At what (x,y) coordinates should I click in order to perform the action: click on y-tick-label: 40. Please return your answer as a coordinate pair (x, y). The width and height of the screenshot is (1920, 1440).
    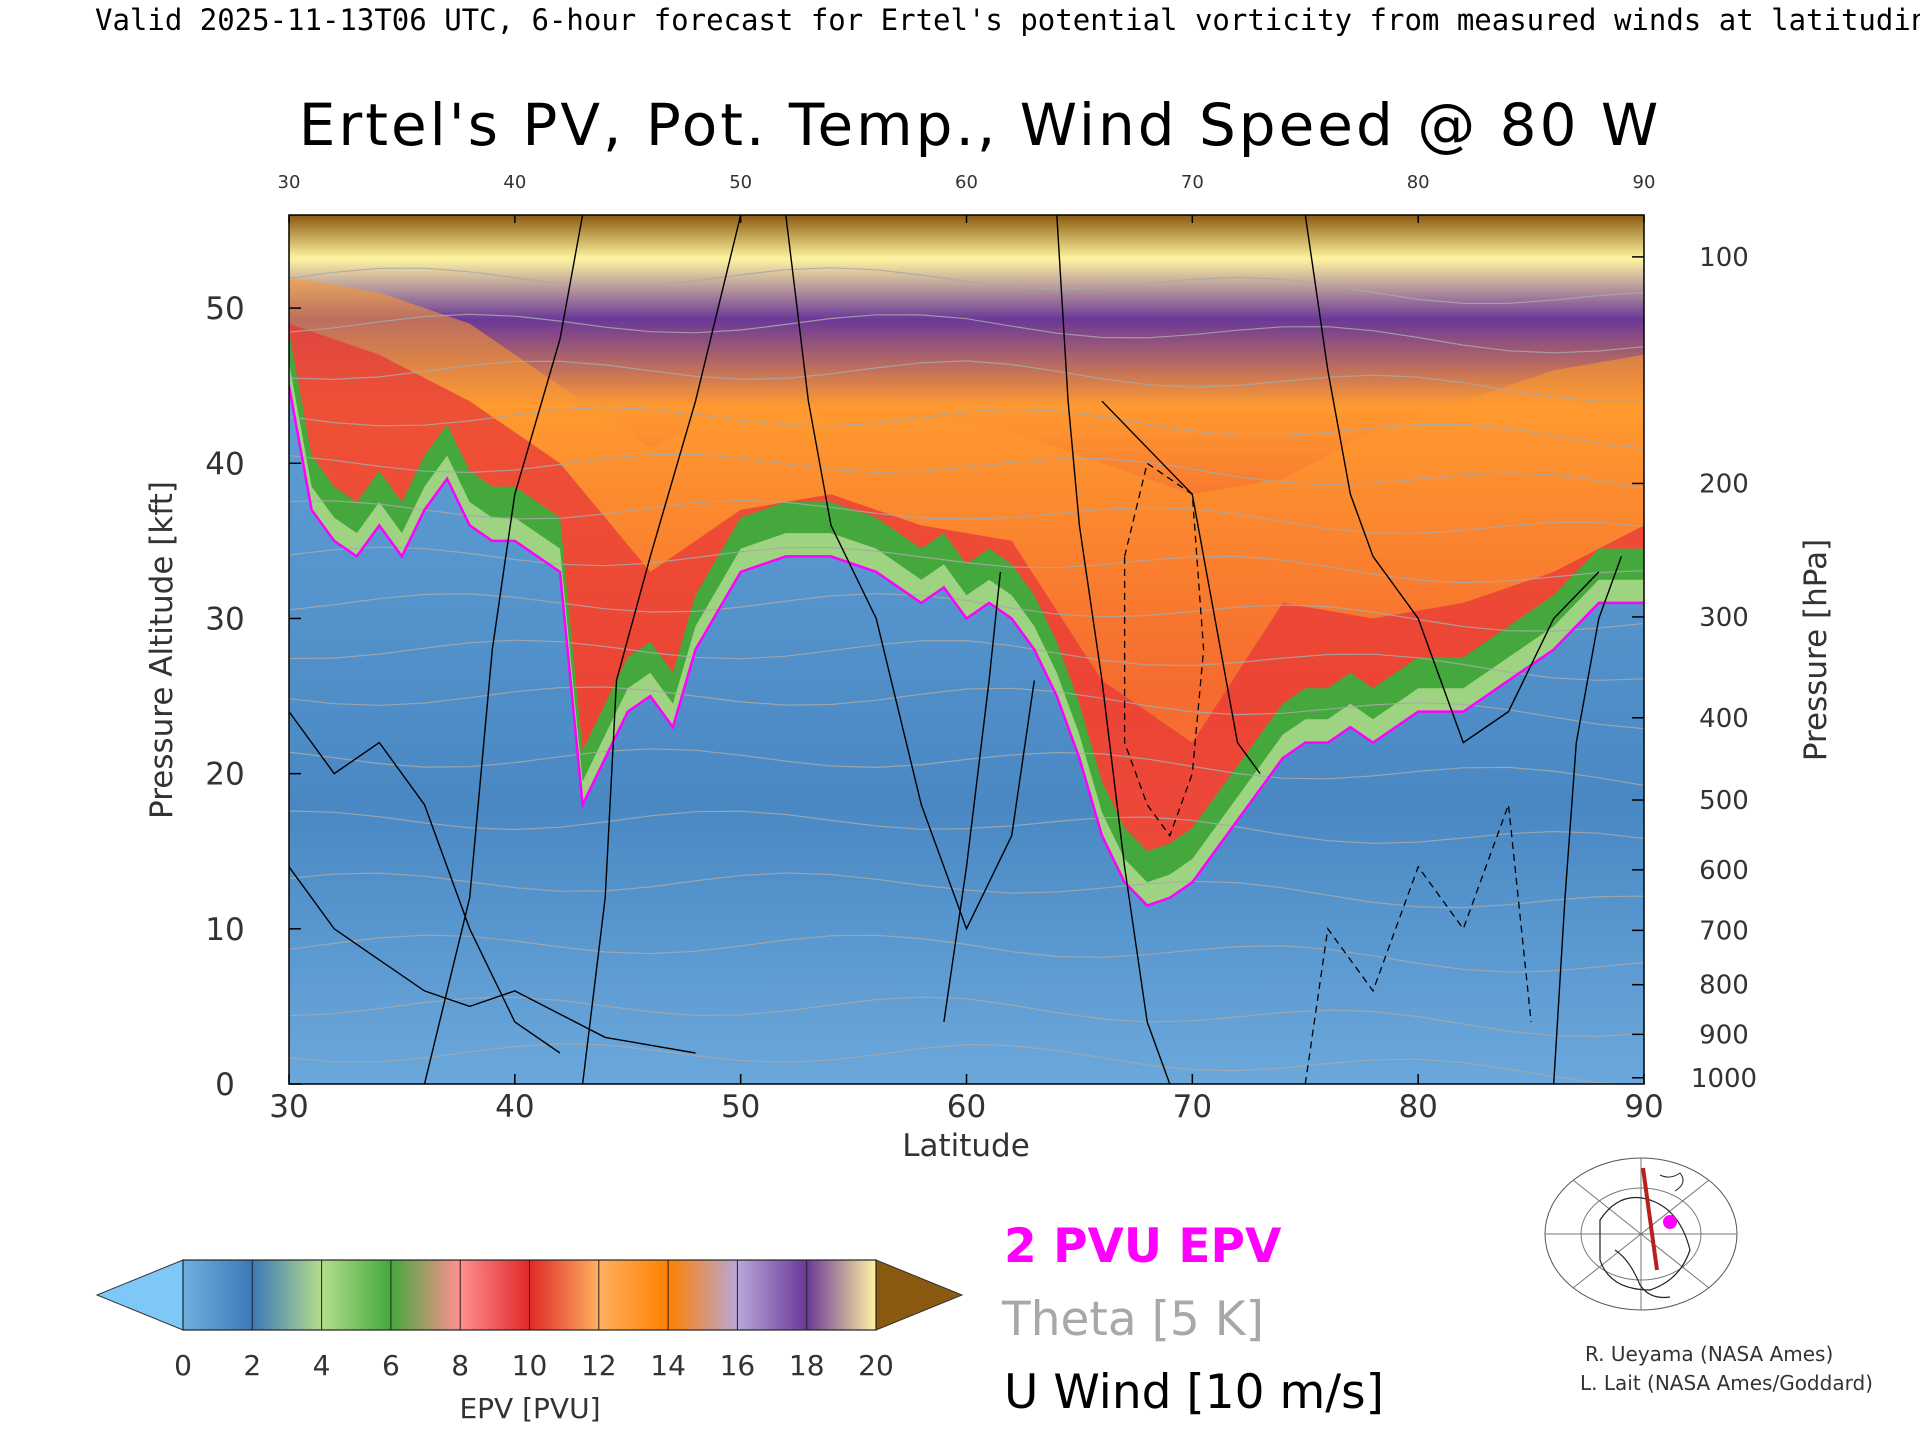
    Looking at the image, I should click on (224, 464).